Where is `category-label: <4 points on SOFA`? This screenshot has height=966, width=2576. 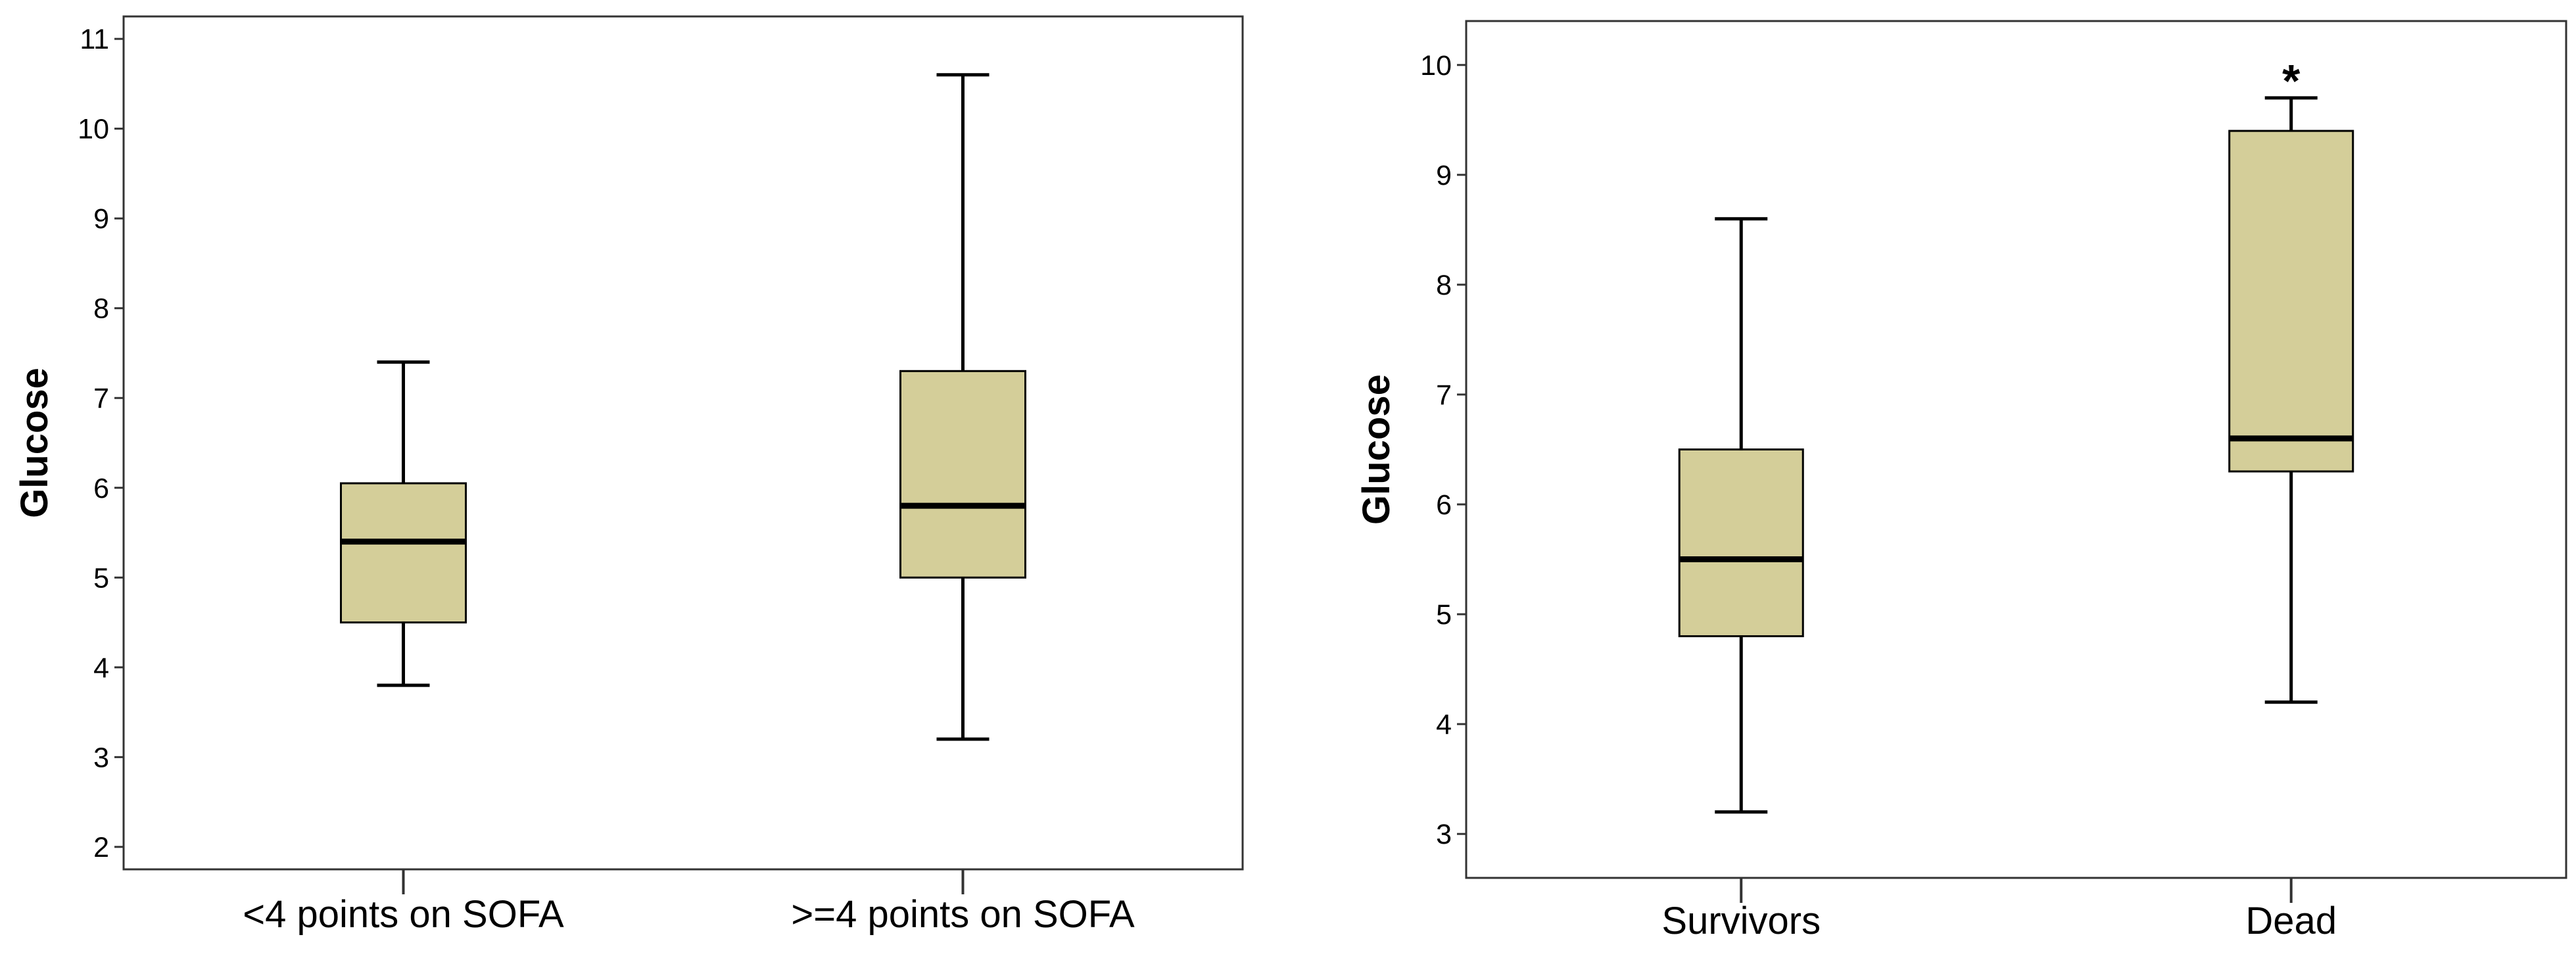 category-label: <4 points on SOFA is located at coordinates (404, 914).